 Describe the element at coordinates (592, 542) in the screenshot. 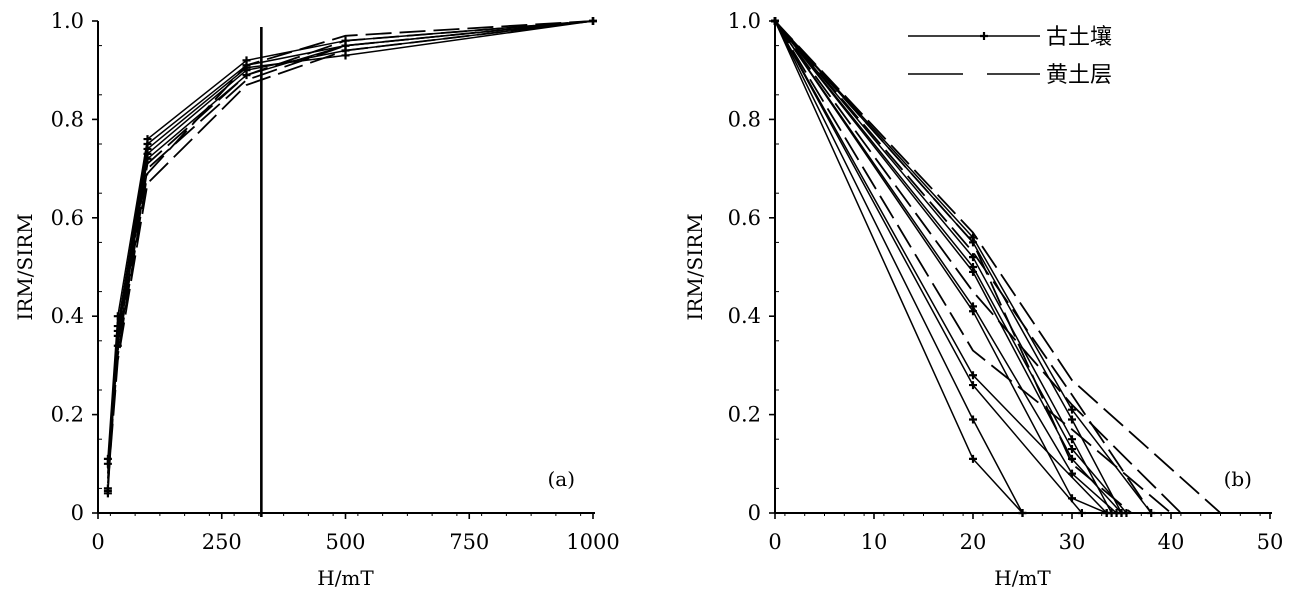

I see `x-tick-label: 1000` at that location.